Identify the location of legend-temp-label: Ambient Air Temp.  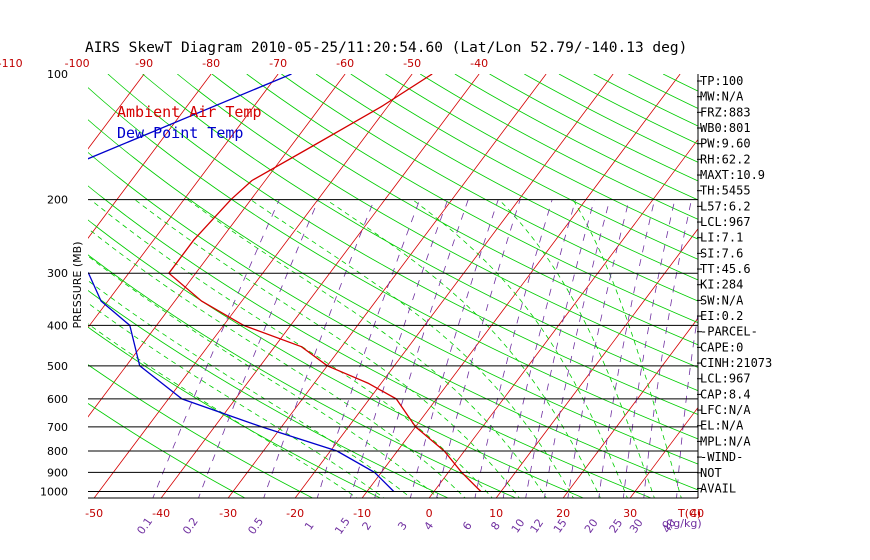
(189, 112).